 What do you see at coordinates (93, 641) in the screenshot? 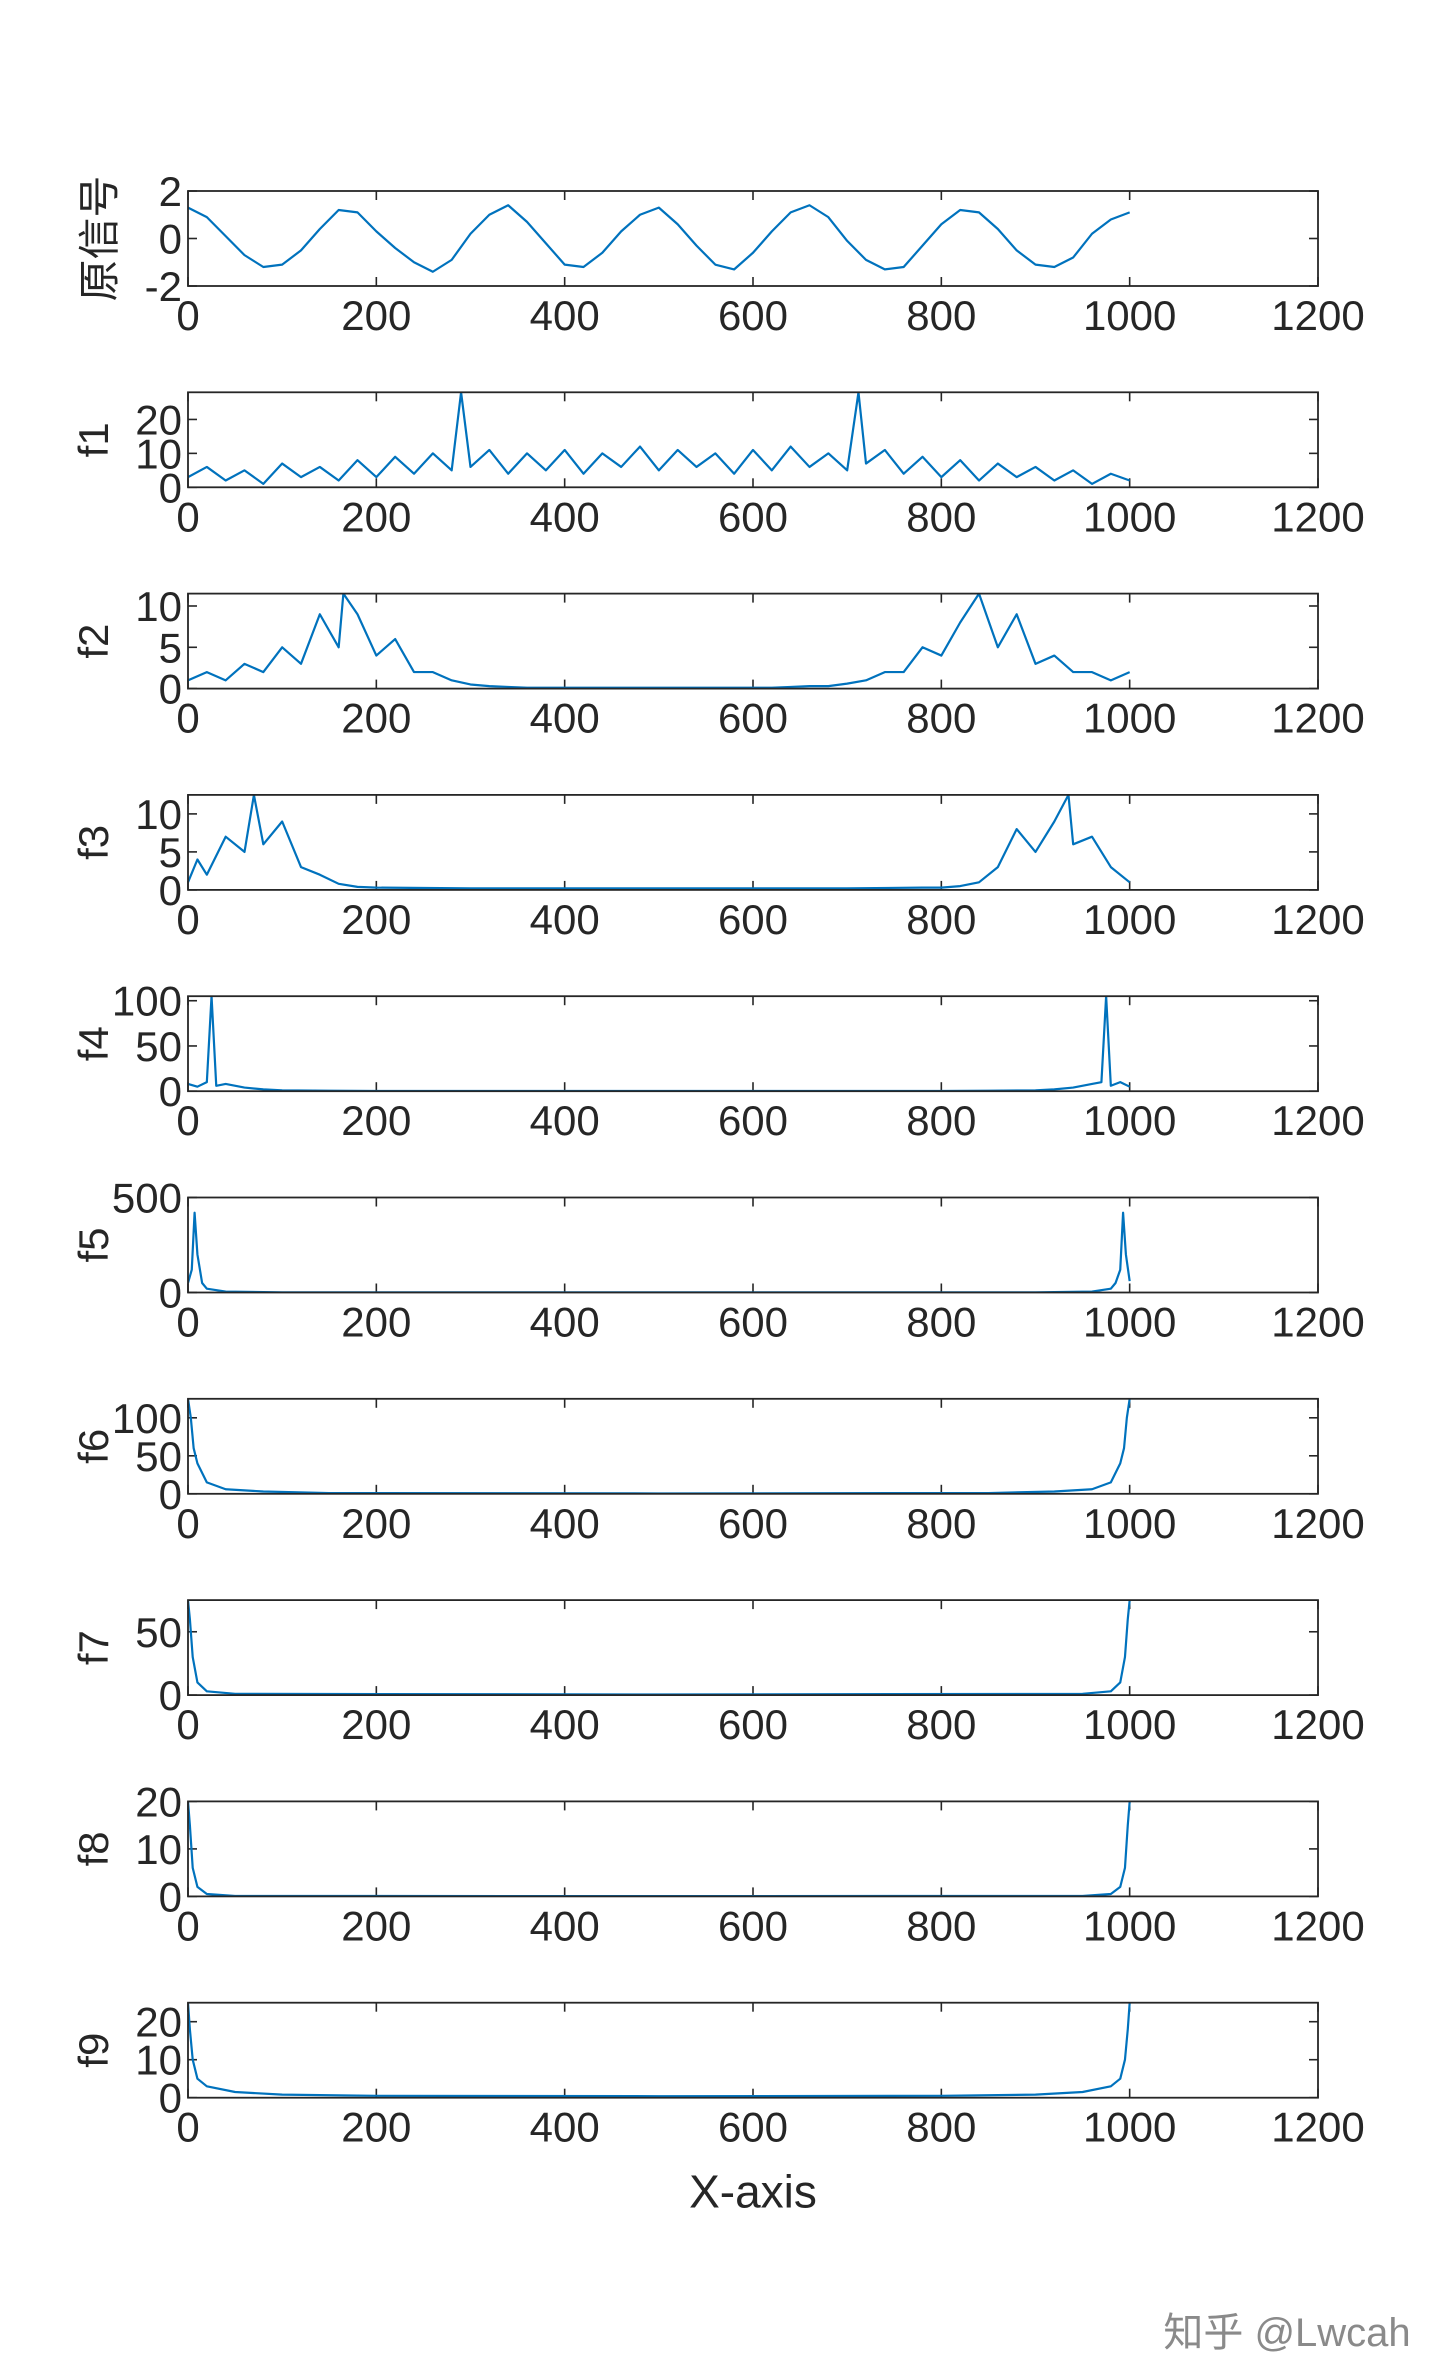
I see `y-axis-label: f2` at bounding box center [93, 641].